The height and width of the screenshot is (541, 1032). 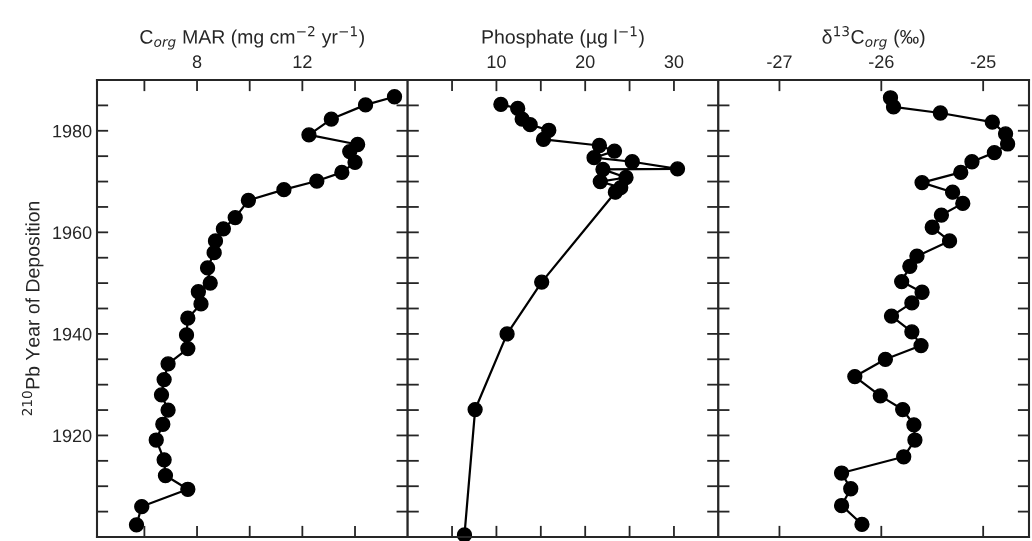 What do you see at coordinates (197, 62) in the screenshot?
I see `x-tick-label: 8` at bounding box center [197, 62].